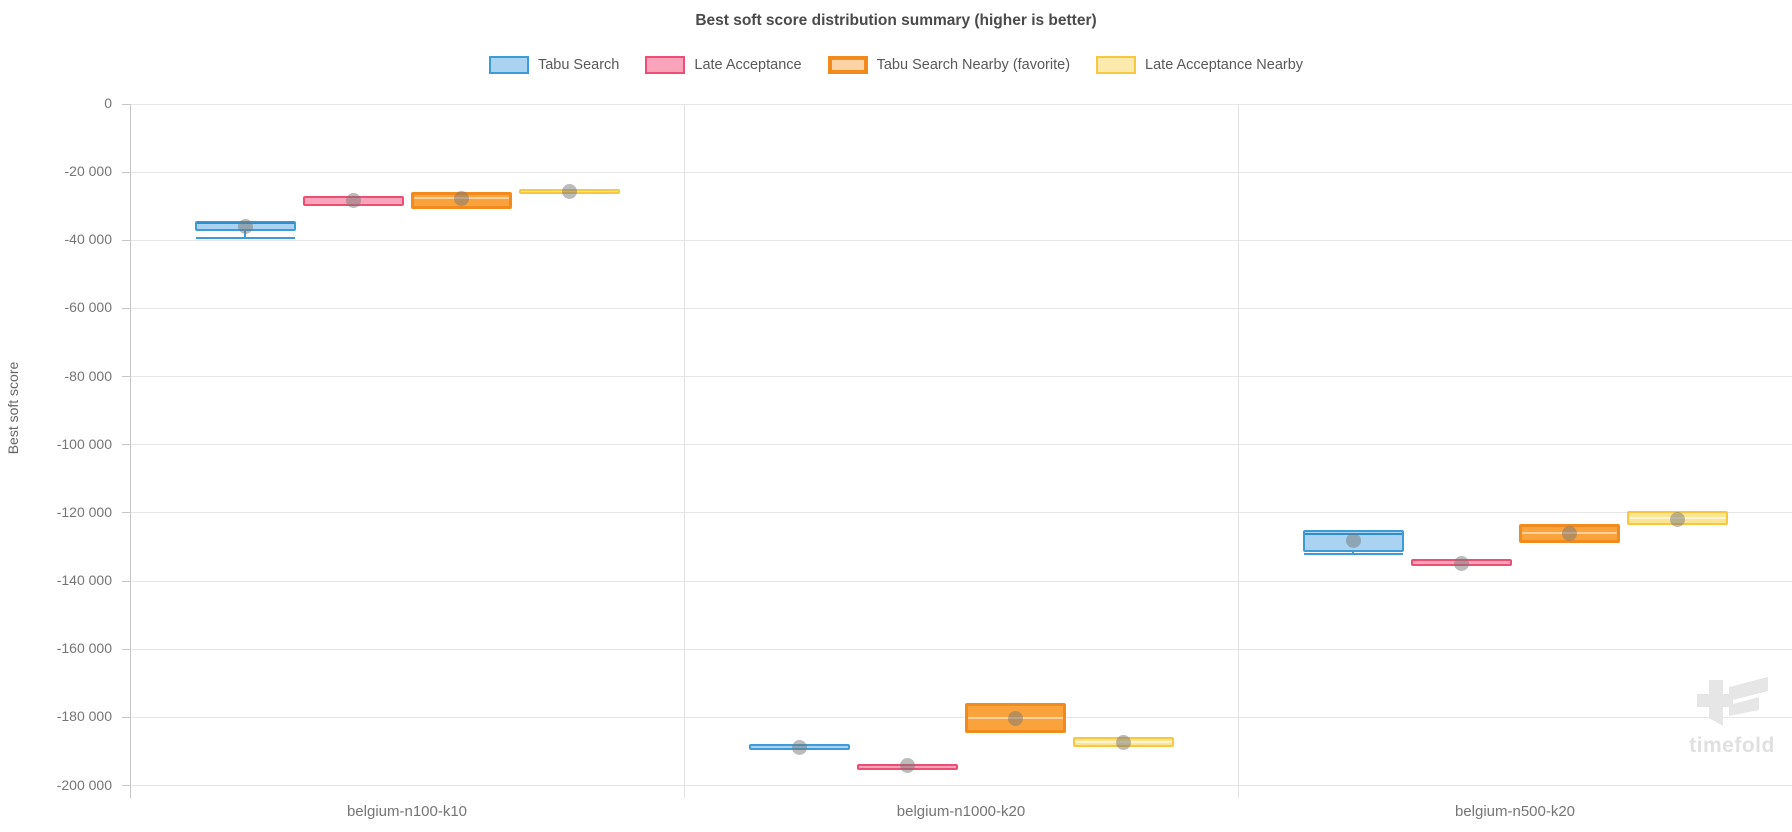  Describe the element at coordinates (88, 307) in the screenshot. I see `y-tick-label: -60 000` at that location.